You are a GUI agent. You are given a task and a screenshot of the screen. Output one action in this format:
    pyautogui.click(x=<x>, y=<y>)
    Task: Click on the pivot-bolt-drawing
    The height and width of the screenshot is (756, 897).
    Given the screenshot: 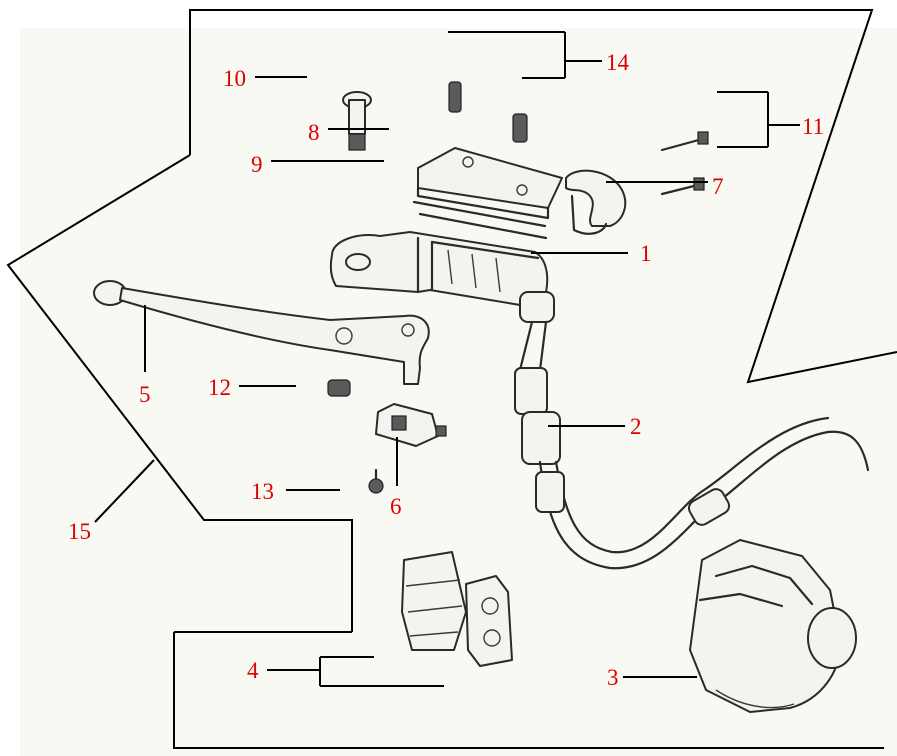 What is the action you would take?
    pyautogui.click(x=357, y=121)
    